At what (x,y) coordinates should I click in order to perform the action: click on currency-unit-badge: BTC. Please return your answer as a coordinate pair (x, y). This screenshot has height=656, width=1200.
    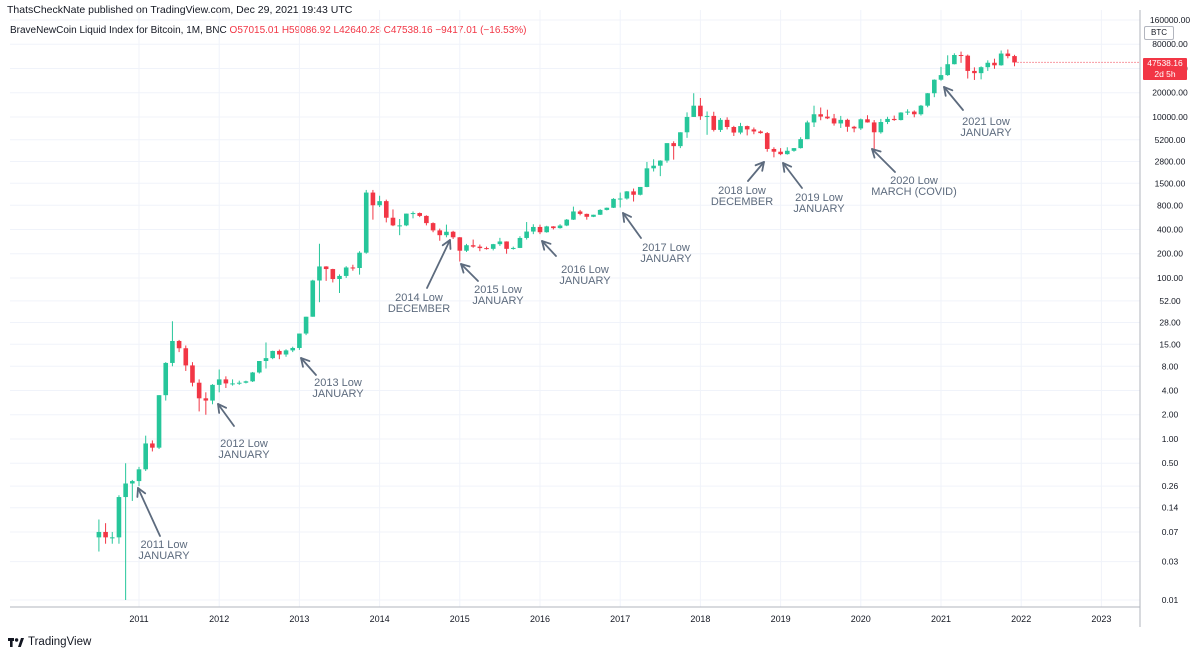
    Looking at the image, I should click on (1159, 33).